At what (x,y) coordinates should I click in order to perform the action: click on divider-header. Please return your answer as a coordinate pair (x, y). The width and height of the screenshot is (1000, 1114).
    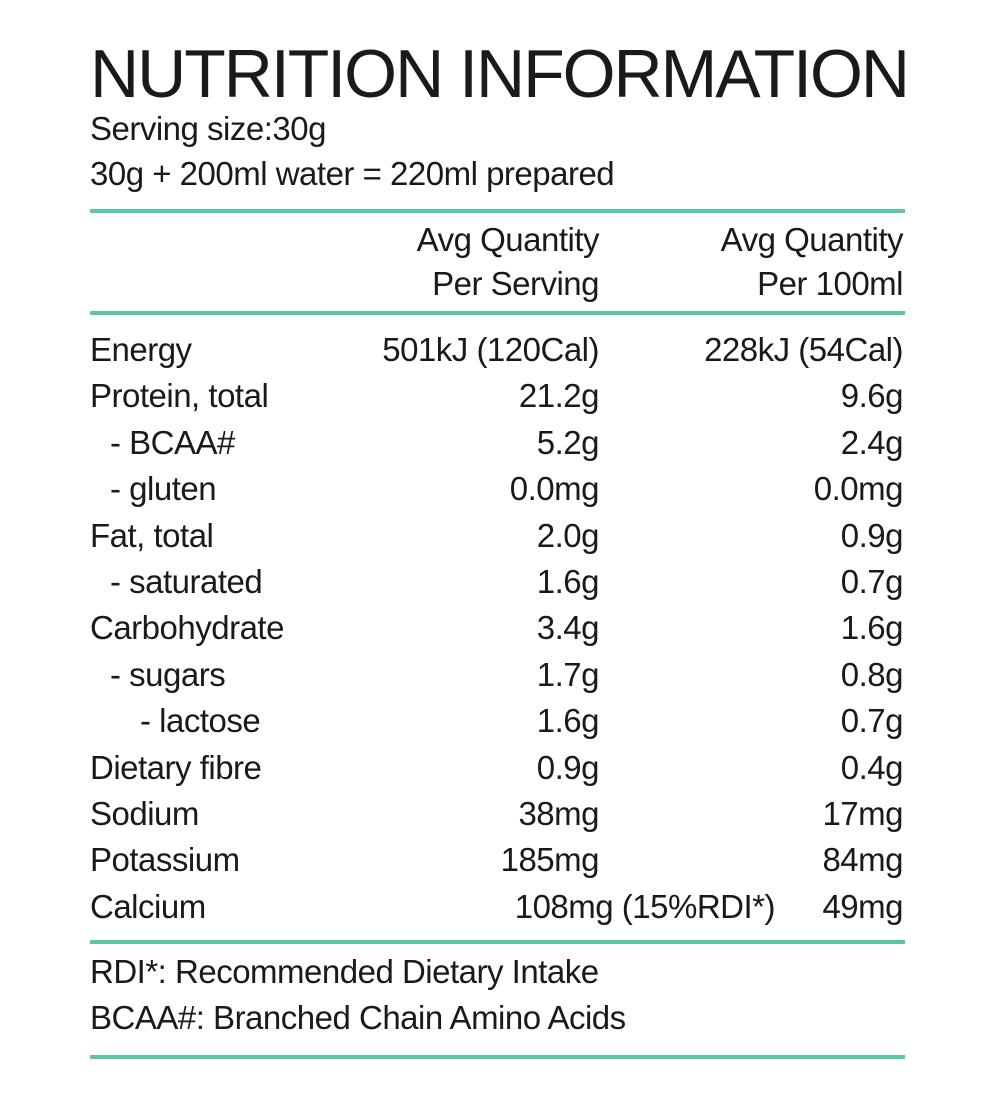
    Looking at the image, I should click on (497, 313).